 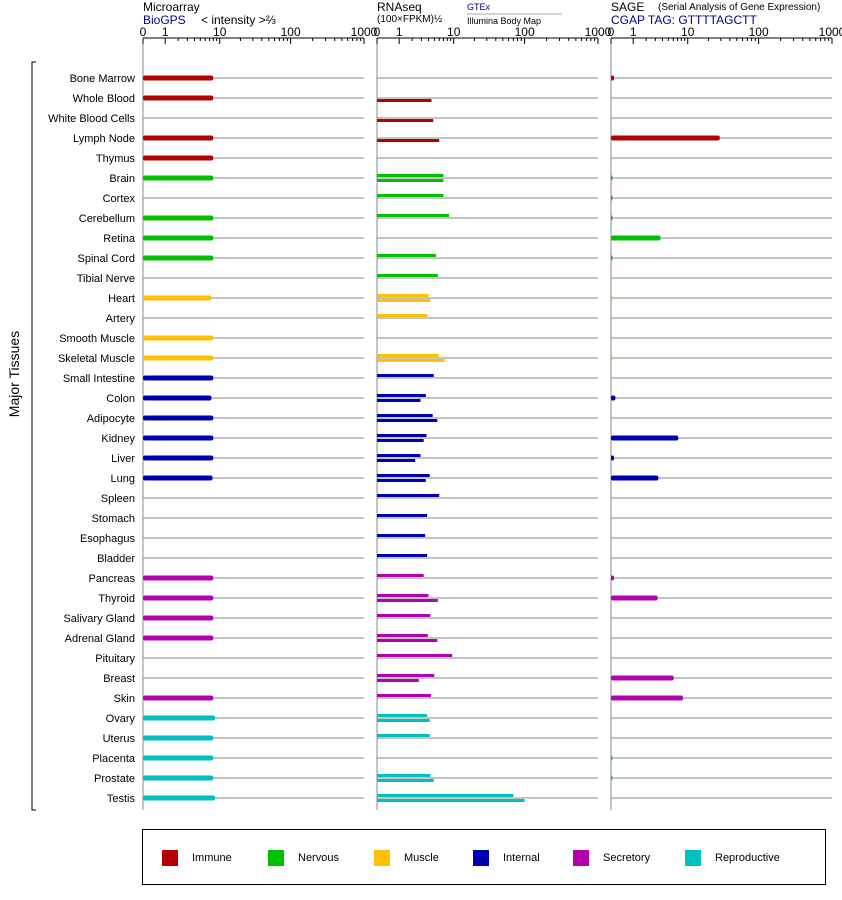 I want to click on microarray-title: Microarray, so click(x=171, y=7).